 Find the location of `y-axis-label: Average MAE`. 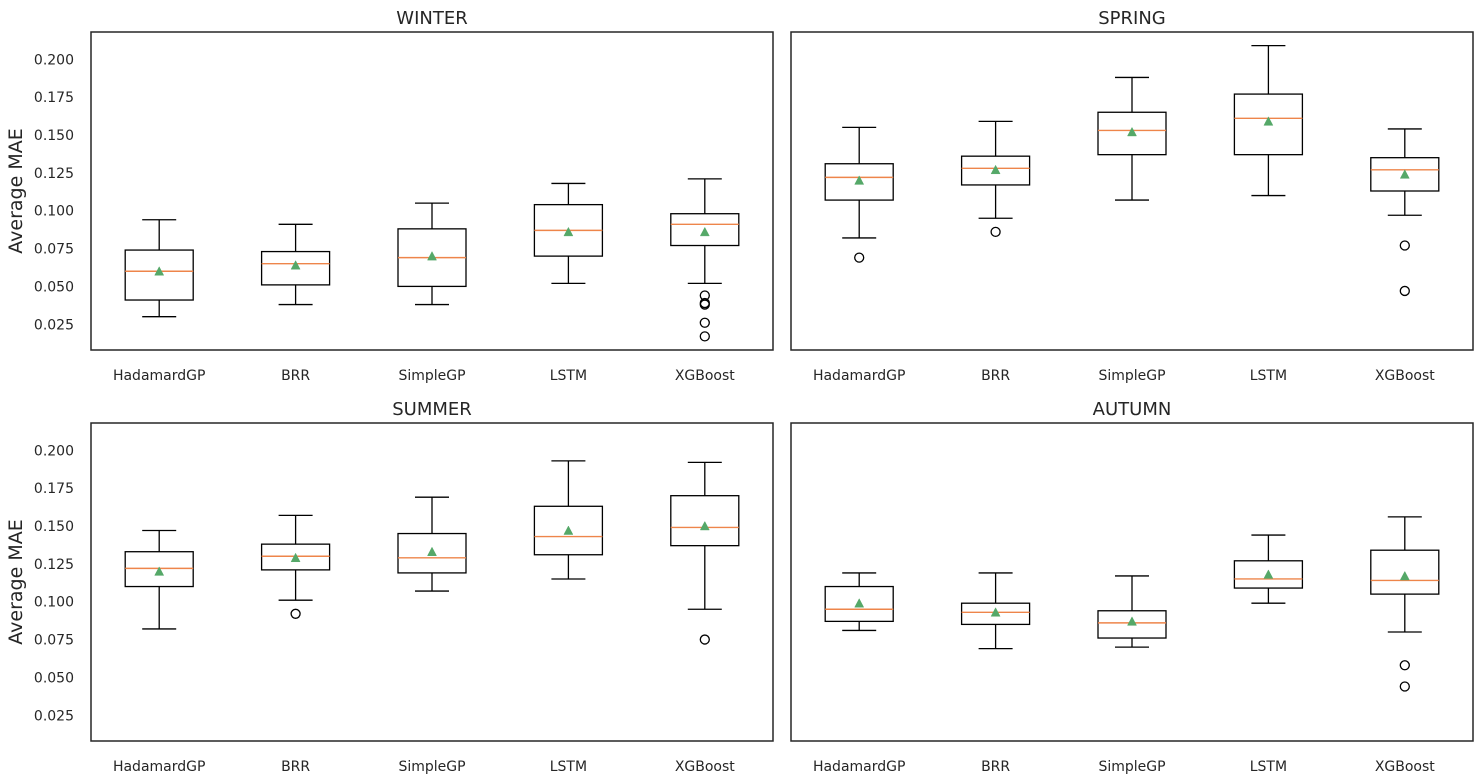

y-axis-label: Average MAE is located at coordinates (16, 190).